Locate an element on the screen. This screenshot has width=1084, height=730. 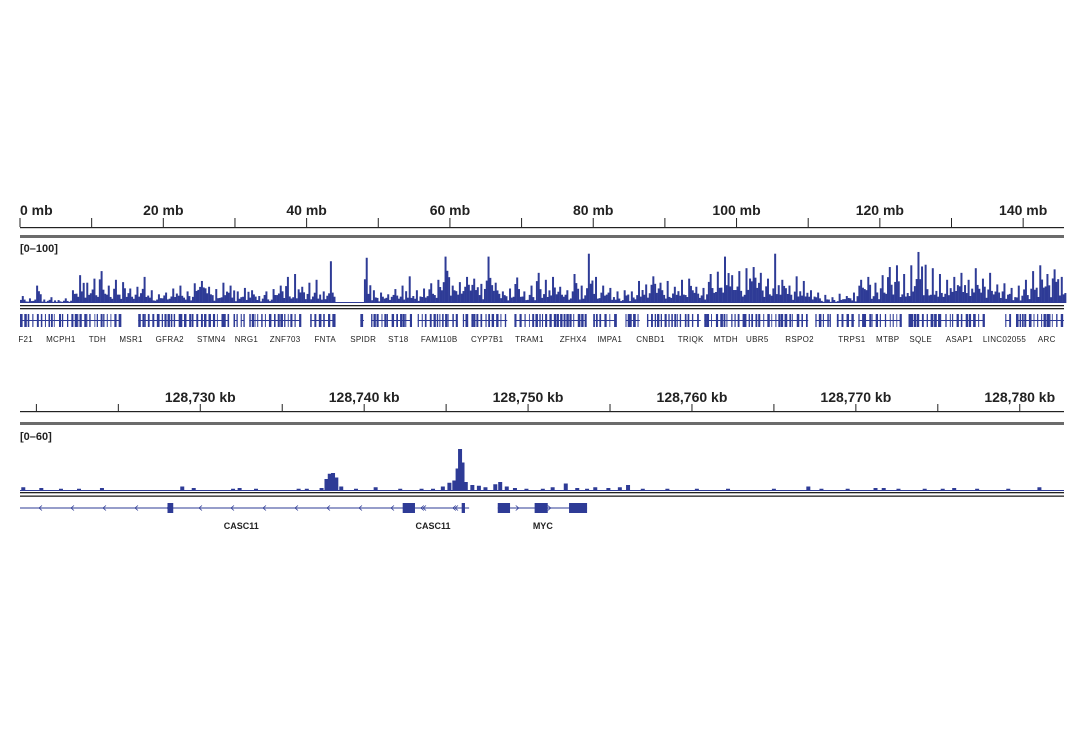
gene-label: ZFHX4 is located at coordinates (573, 339).